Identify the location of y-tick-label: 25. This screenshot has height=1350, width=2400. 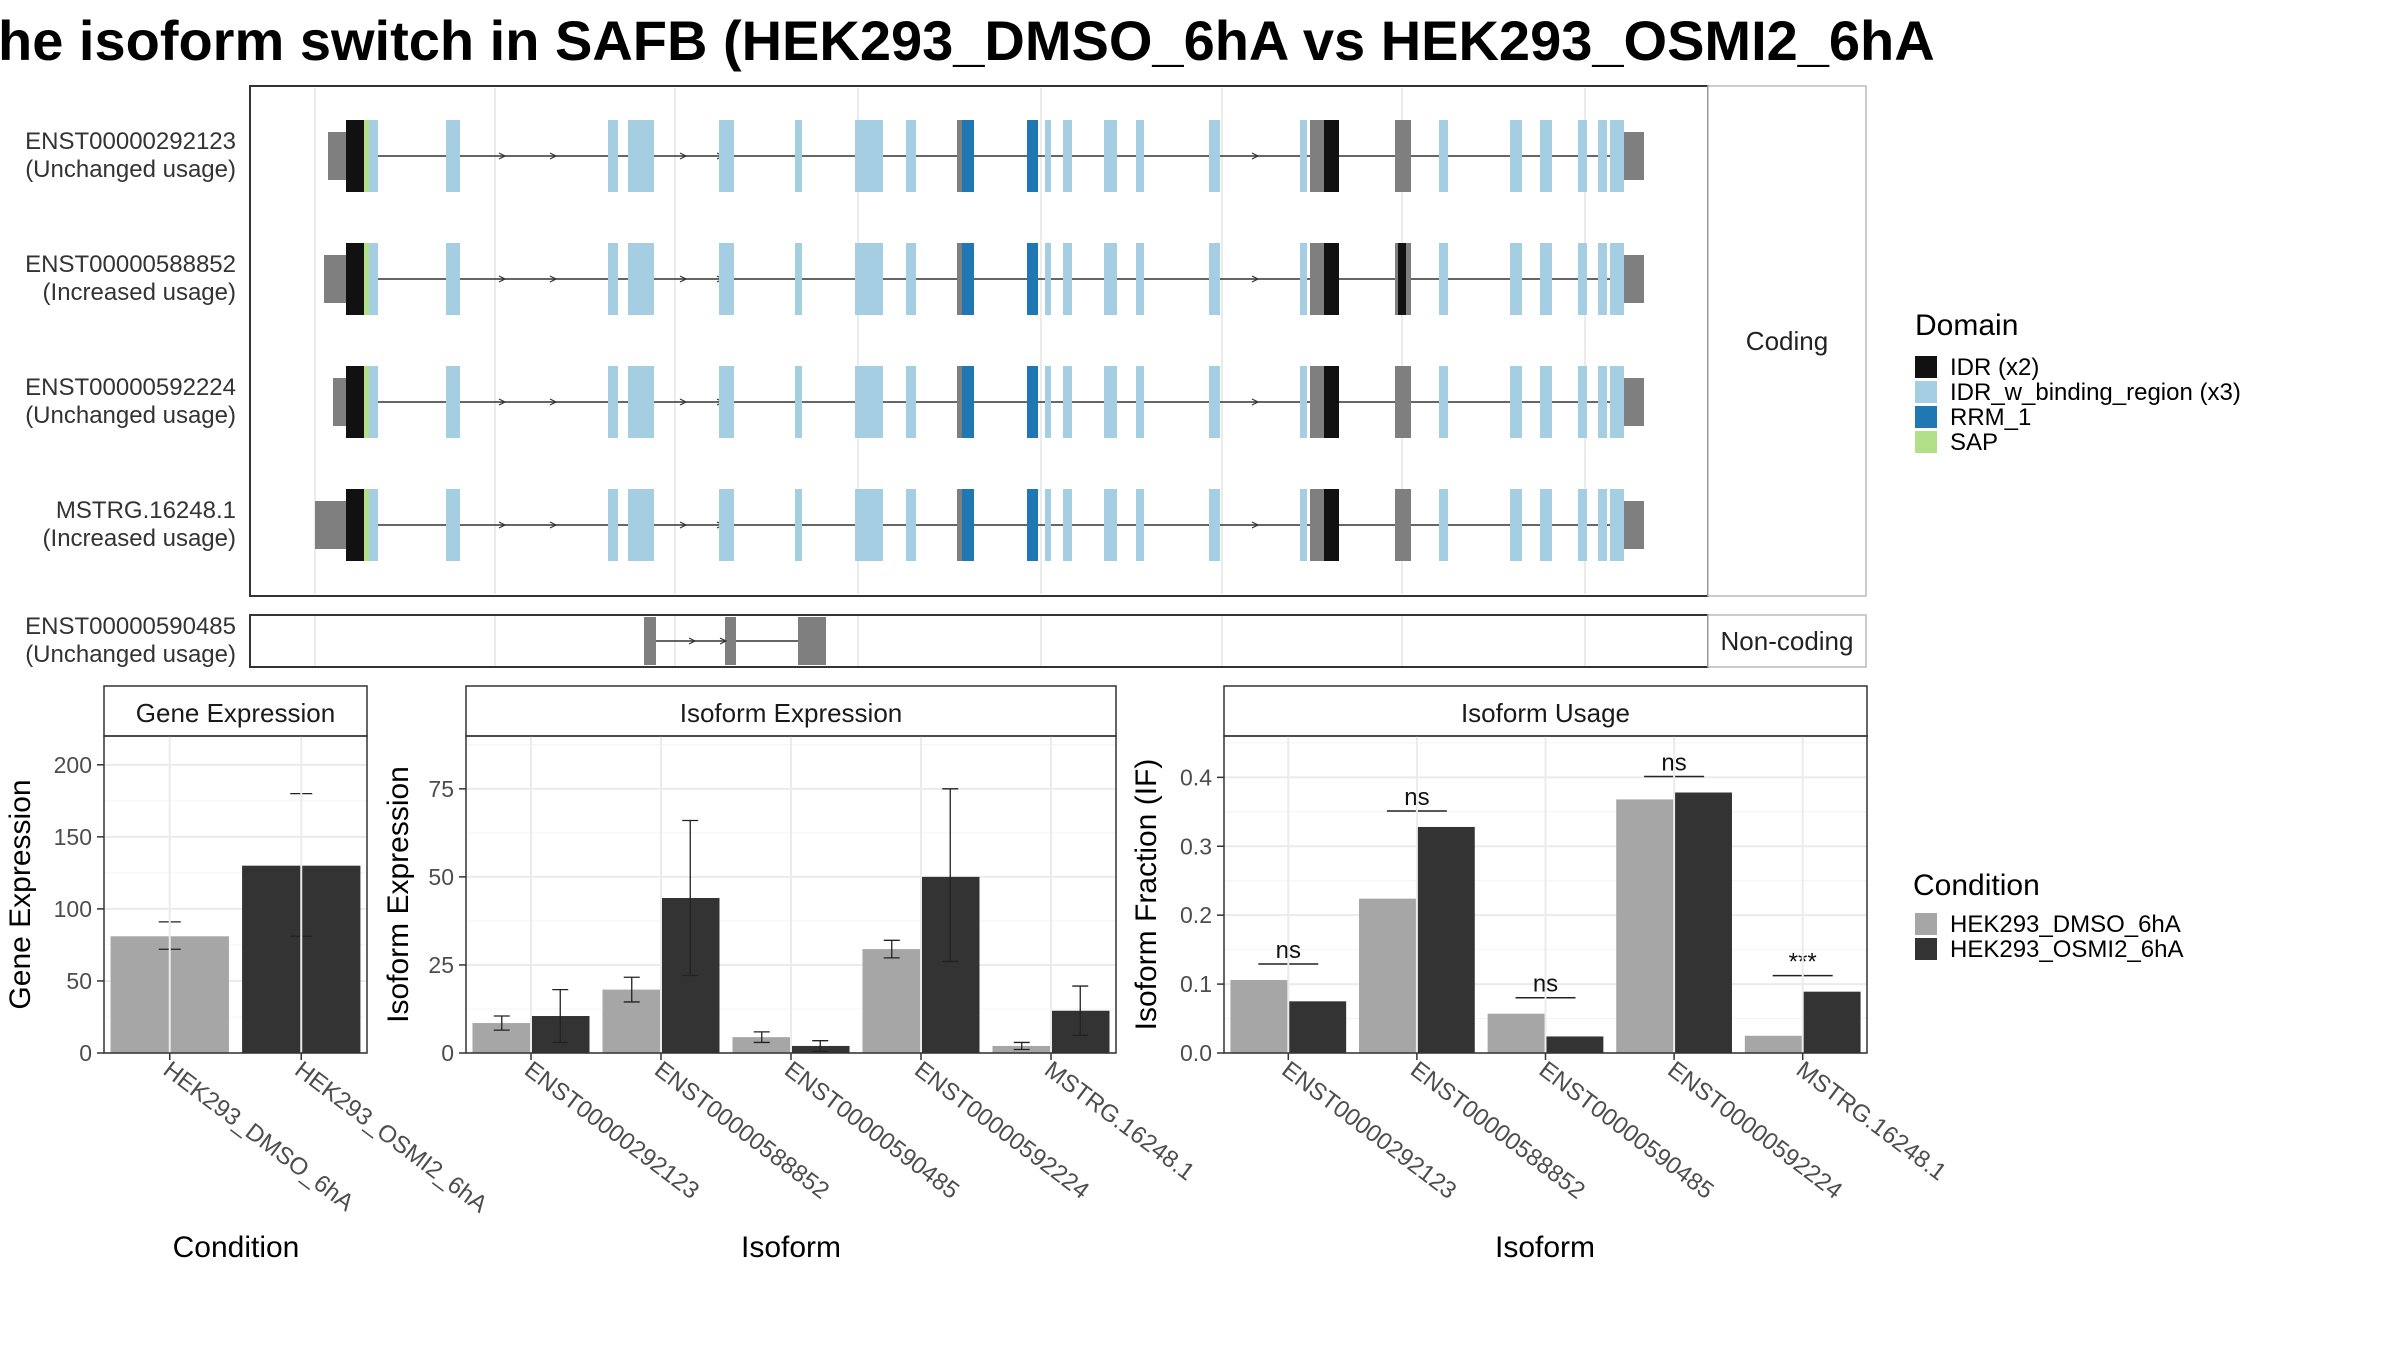
(441, 965).